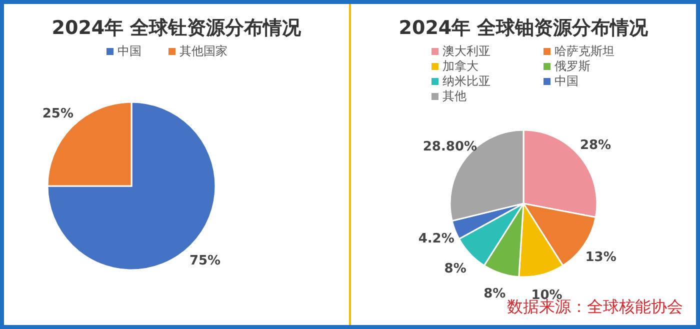 The width and height of the screenshot is (700, 329). What do you see at coordinates (460, 66) in the screenshot?
I see `legend-label: 加拿大` at bounding box center [460, 66].